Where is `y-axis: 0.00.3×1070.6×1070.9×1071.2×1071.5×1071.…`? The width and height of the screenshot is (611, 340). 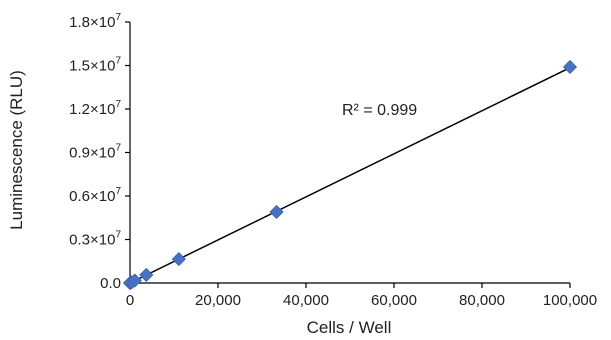 y-axis: 0.00.3×1070.6×1070.9×1071.2×1071.5×1071.… is located at coordinates (100, 152).